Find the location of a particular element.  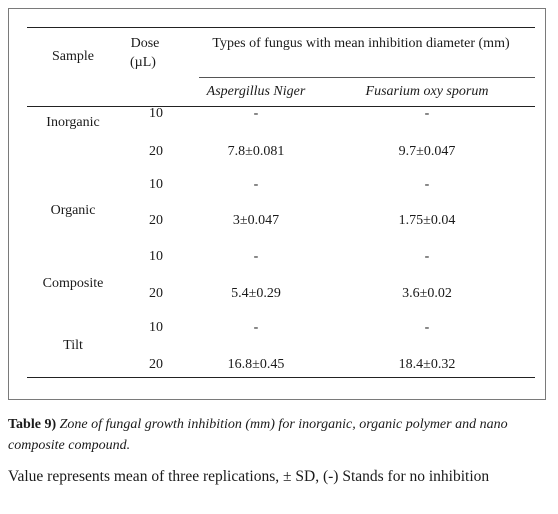

cell-aspergillus: 7.8±0.081 is located at coordinates (256, 151).